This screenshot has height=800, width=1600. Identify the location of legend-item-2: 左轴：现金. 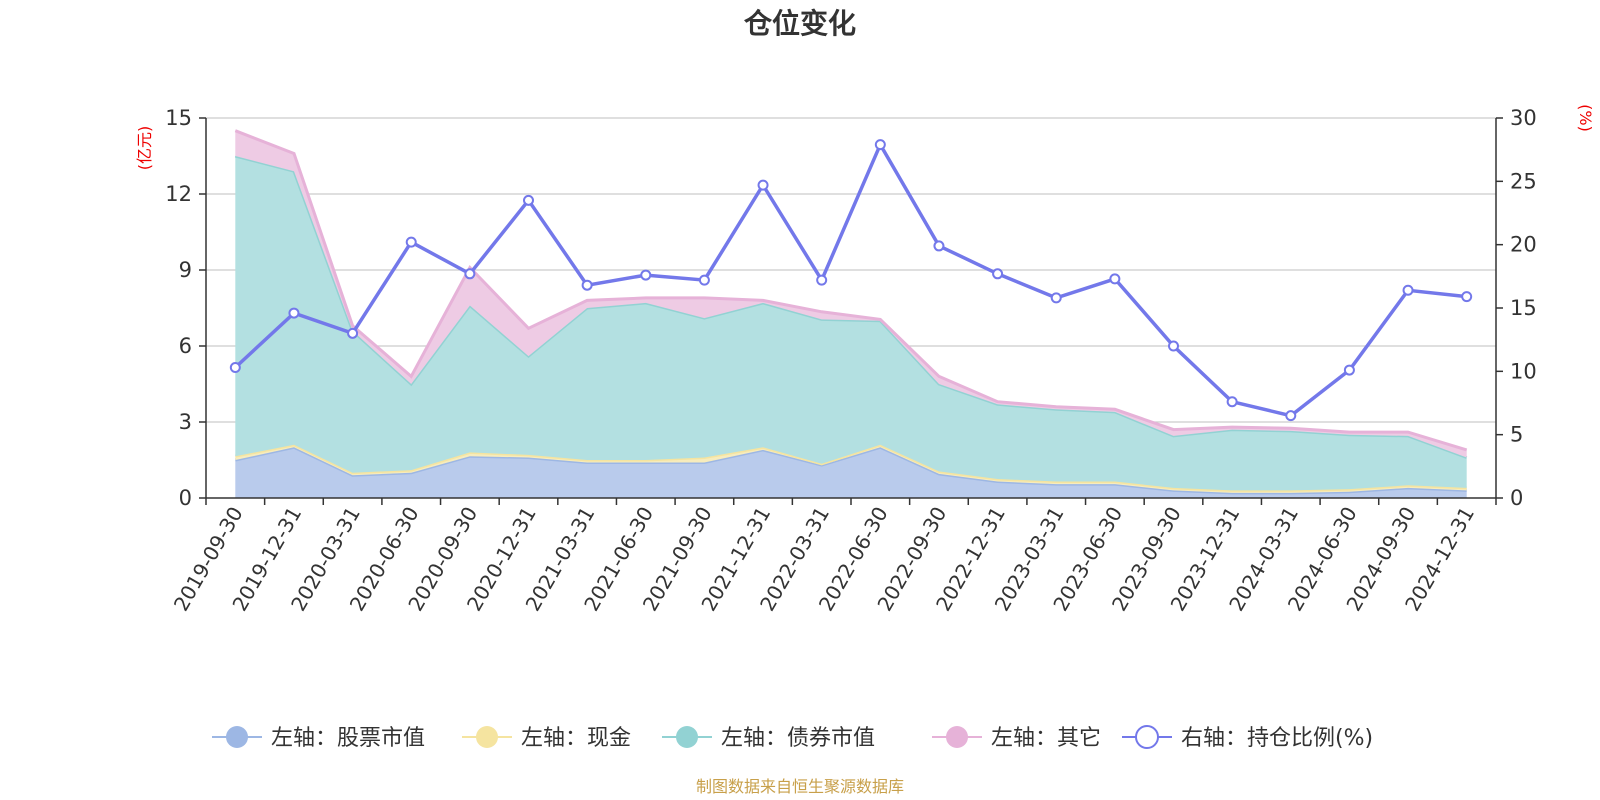
(546, 738).